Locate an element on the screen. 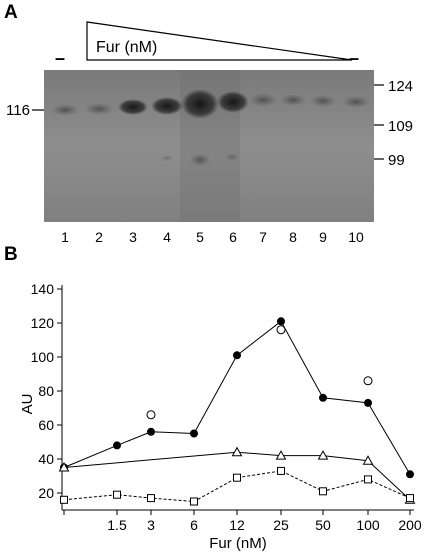  wedge-label: Fur (nM) is located at coordinates (126, 47).